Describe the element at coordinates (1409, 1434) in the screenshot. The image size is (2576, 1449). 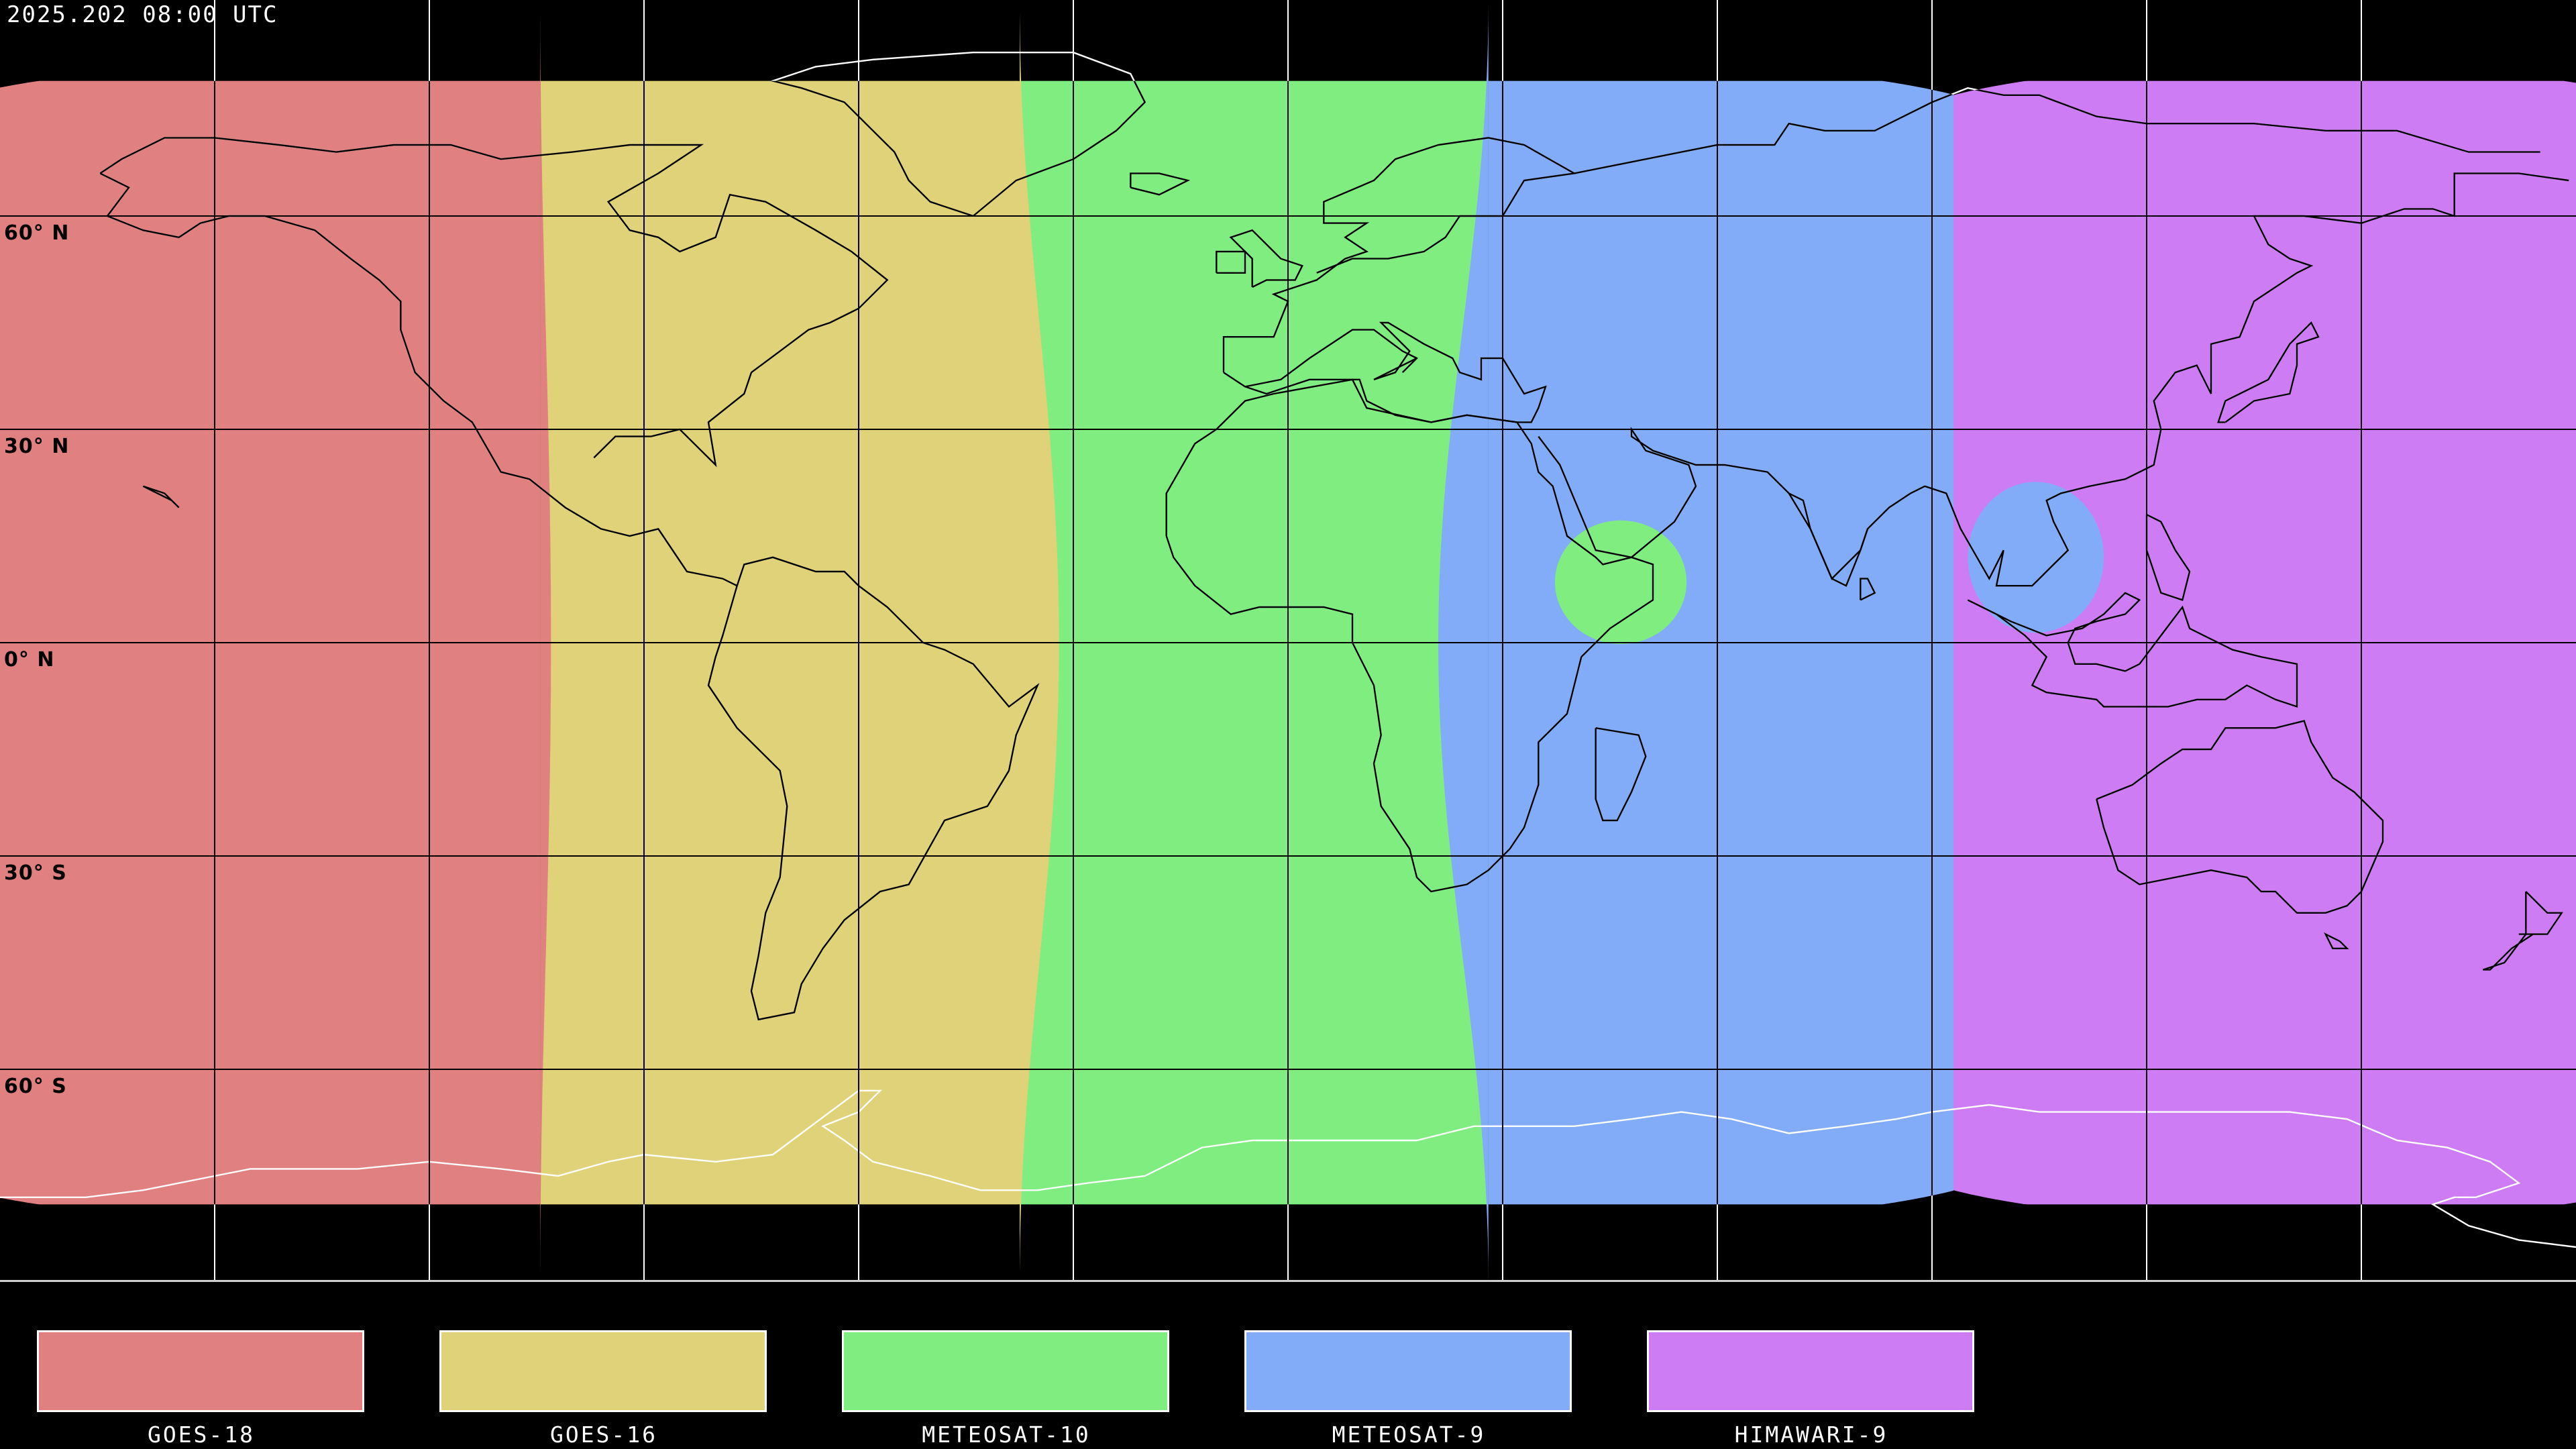
I see `legend-label-meteosat-9: METEOSAT-9` at that location.